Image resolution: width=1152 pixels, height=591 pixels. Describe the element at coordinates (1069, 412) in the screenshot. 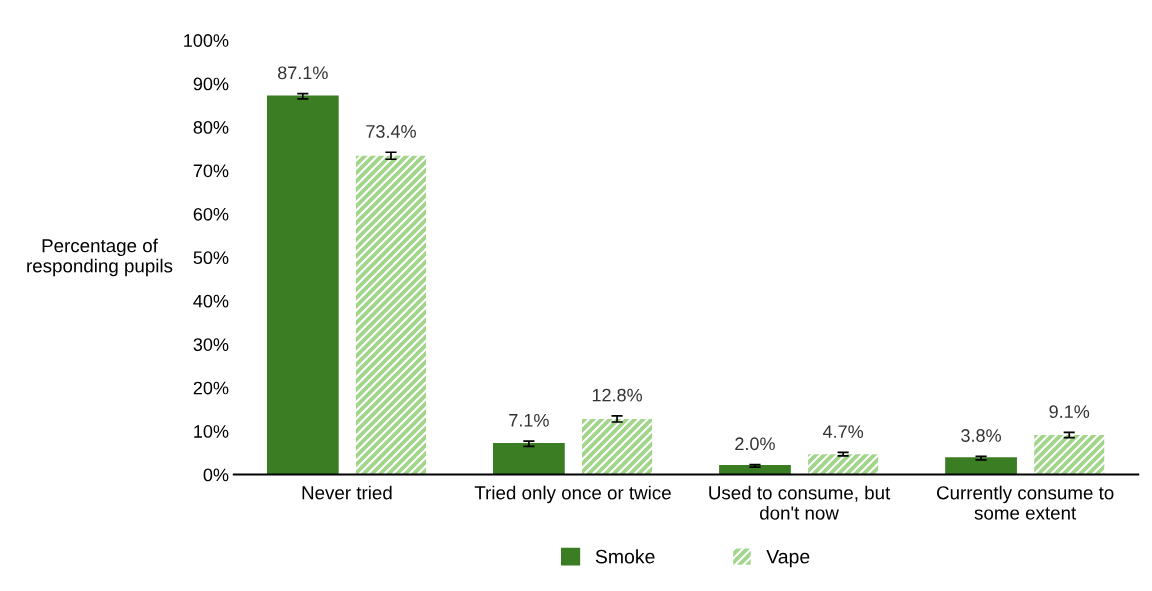

I see `data-label: 9.1%` at that location.